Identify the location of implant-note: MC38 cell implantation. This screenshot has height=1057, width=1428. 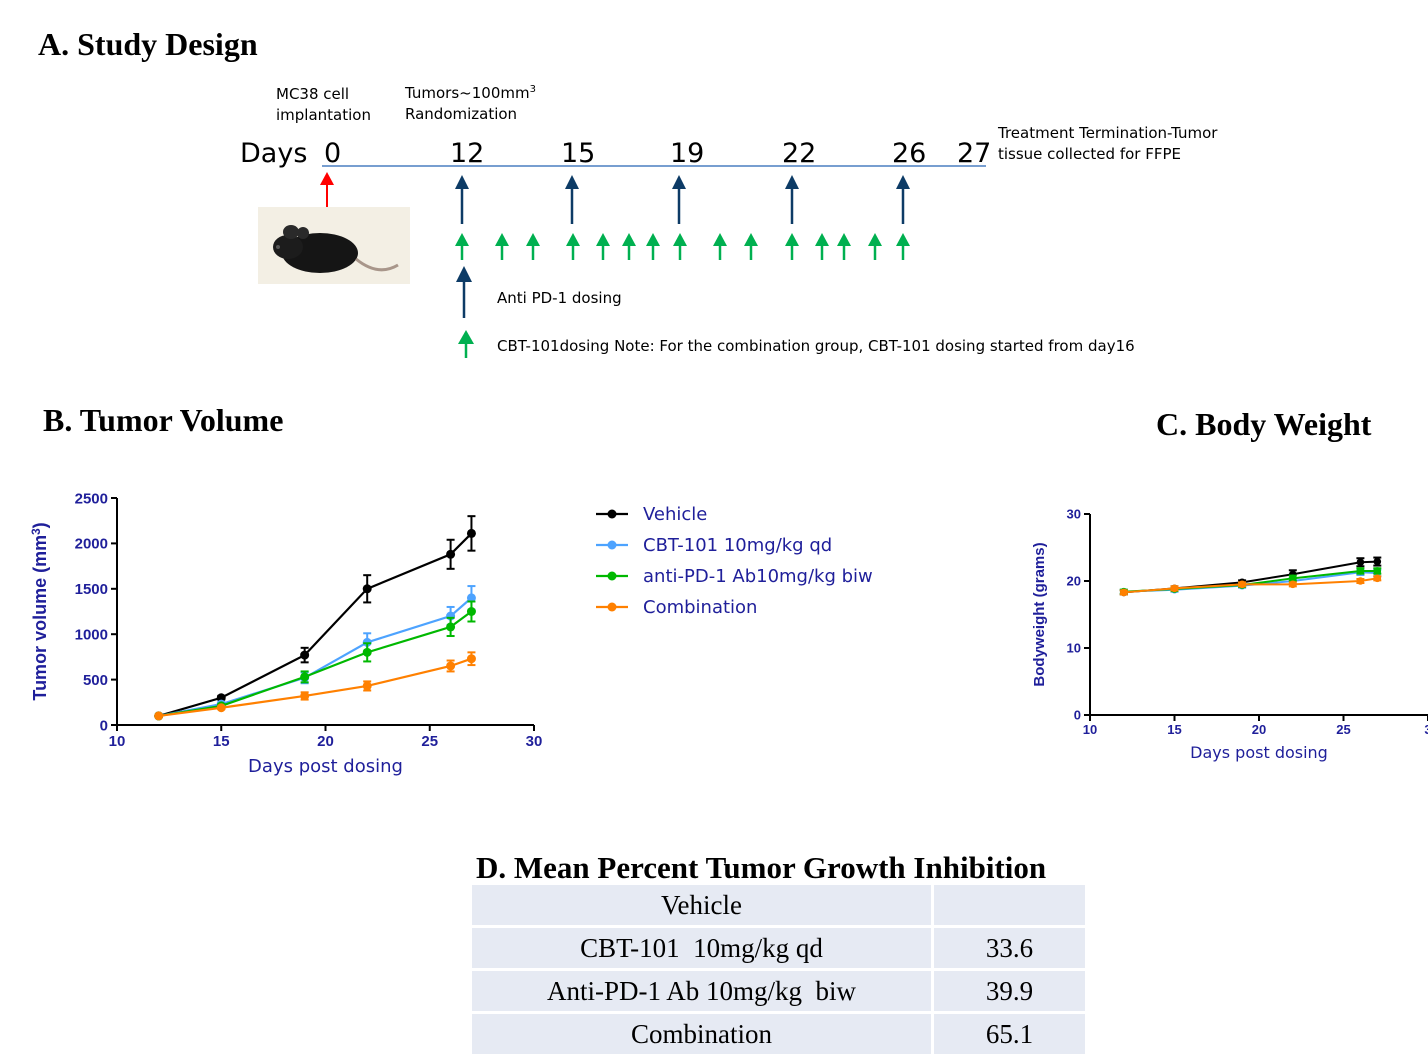
(323, 104).